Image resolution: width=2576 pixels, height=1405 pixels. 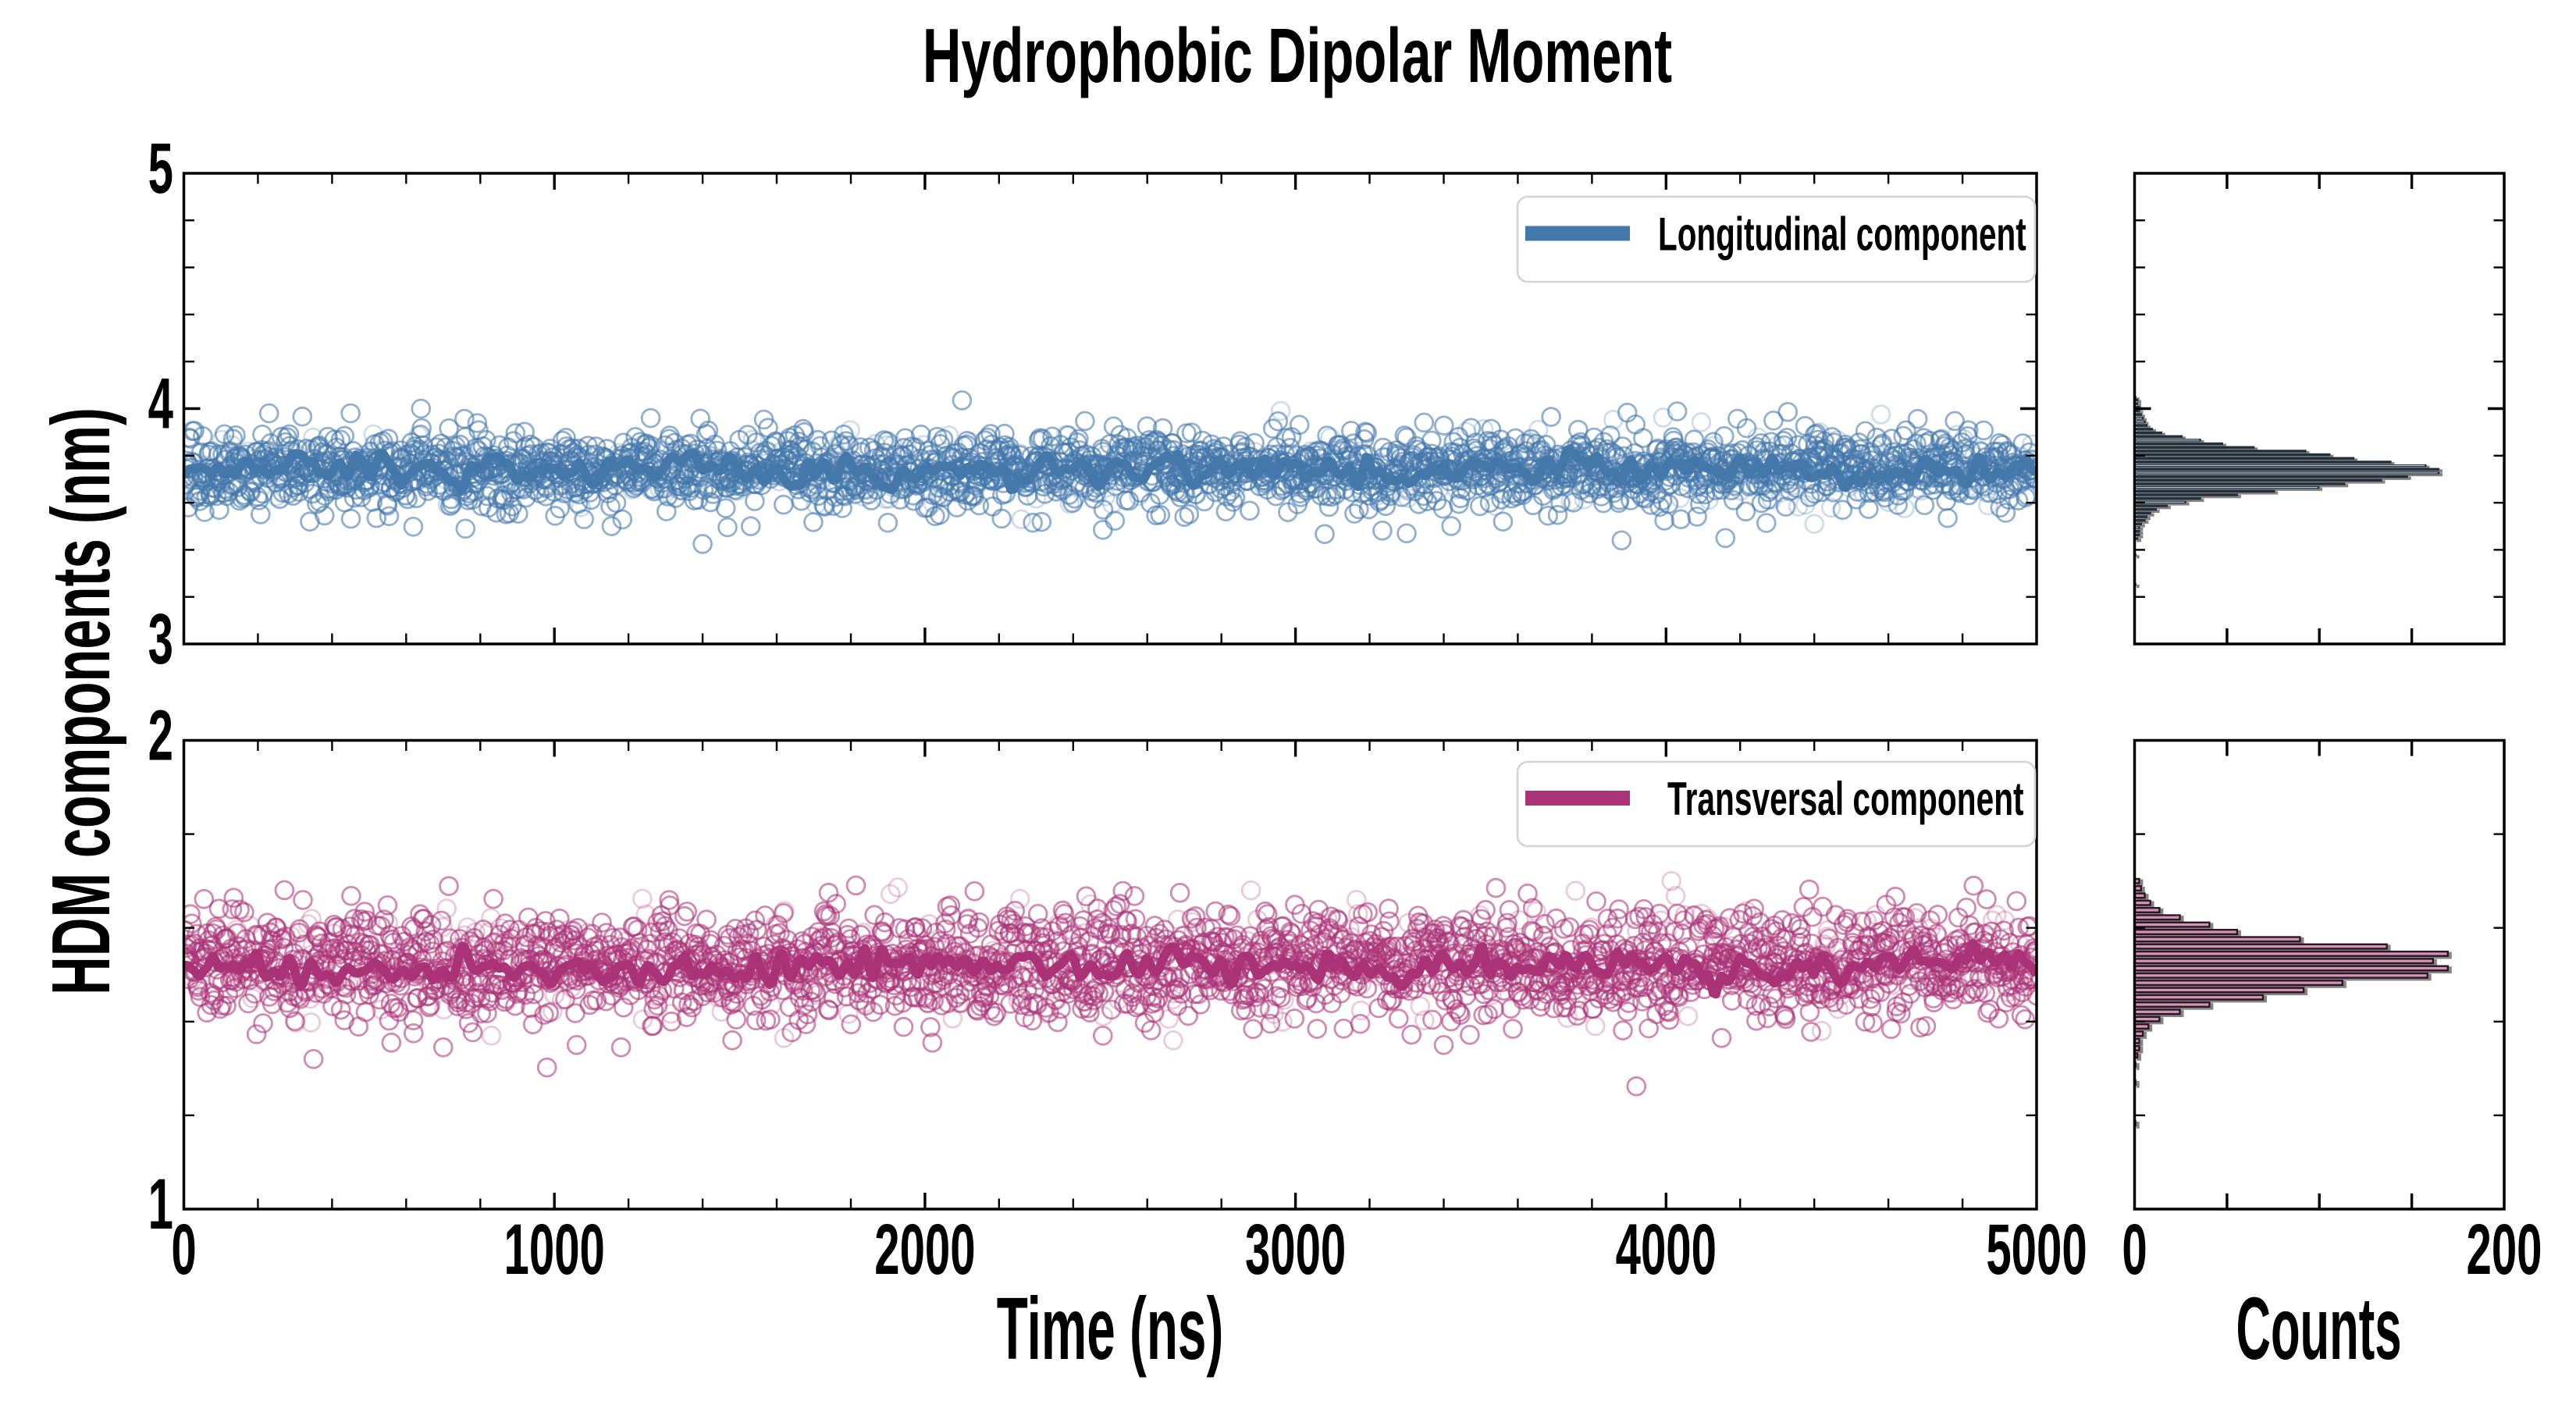 What do you see at coordinates (2504, 1250) in the screenshot?
I see `svg-text: 200` at bounding box center [2504, 1250].